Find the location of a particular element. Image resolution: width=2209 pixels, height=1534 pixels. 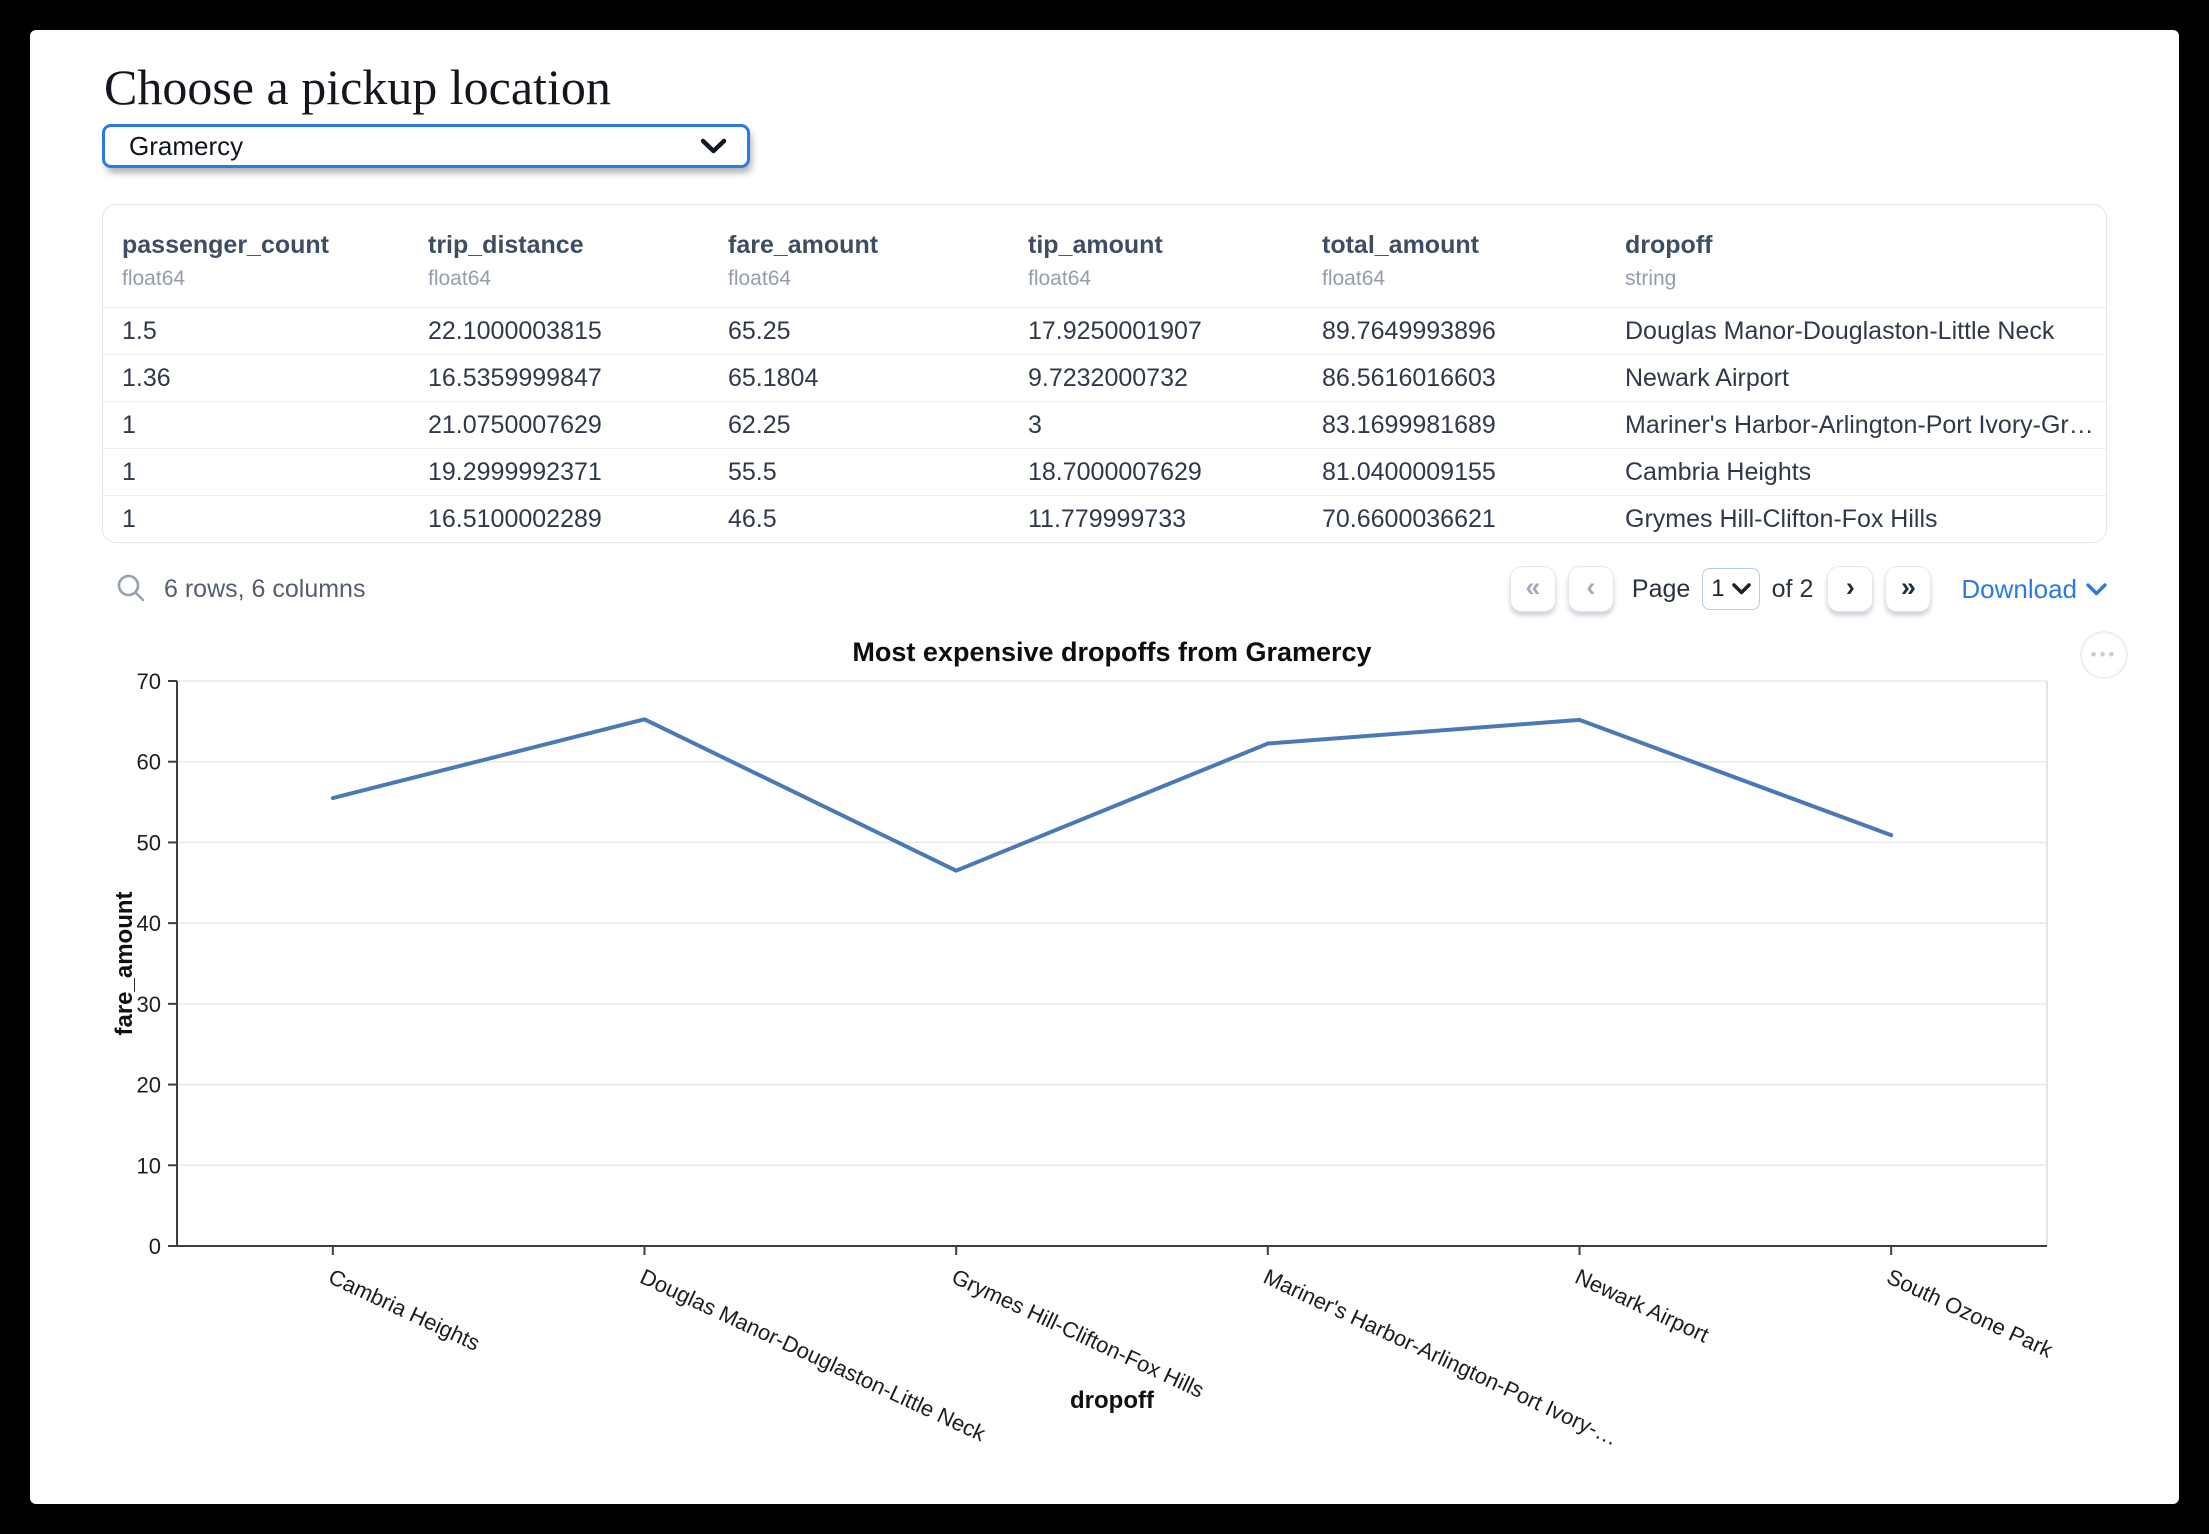

y-tick-label: 50 is located at coordinates (149, 842).